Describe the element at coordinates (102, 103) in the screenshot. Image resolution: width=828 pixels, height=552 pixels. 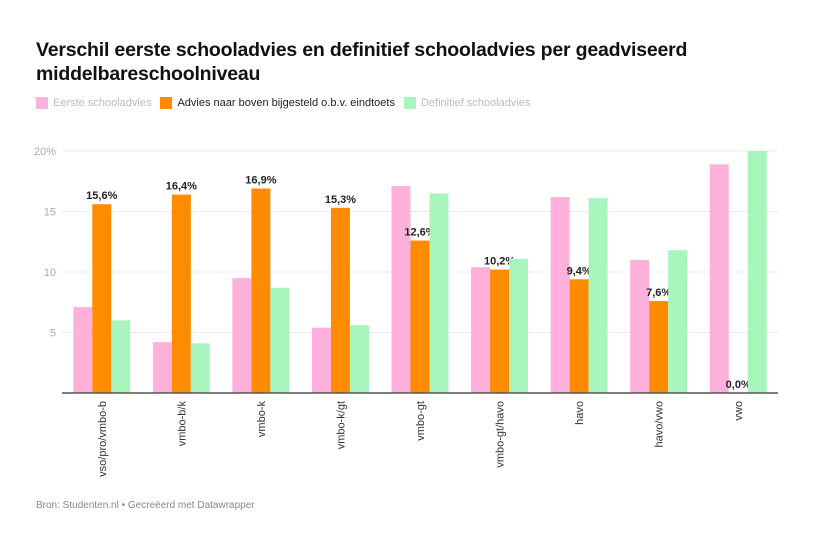
I see `legend-label: Eerste schooladvies` at that location.